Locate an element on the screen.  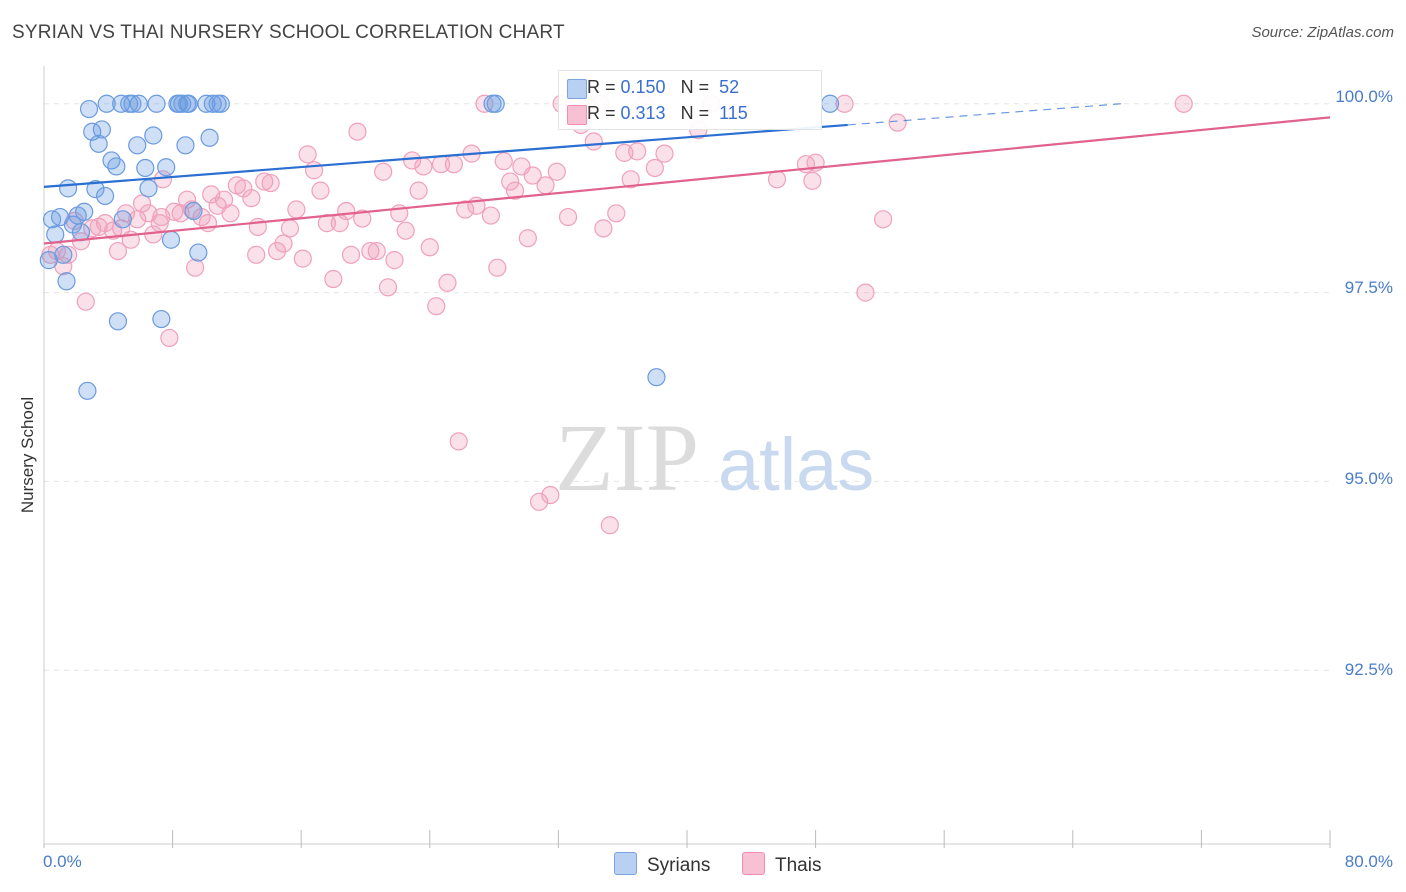
y-tick-label-95: 95.0% is located at coordinates (1368, 478).